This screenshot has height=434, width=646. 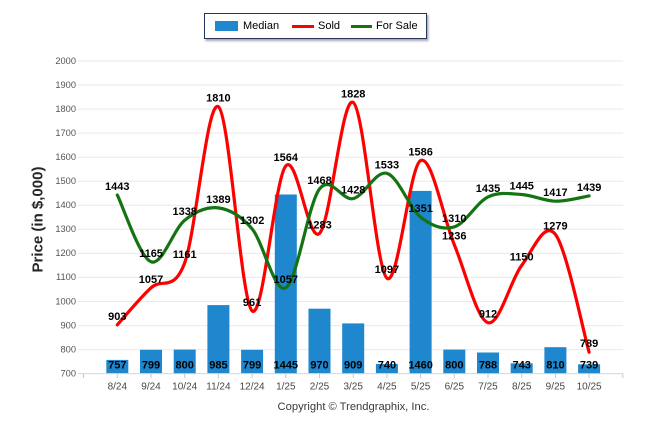 What do you see at coordinates (320, 387) in the screenshot?
I see `svg-text: 2/25` at bounding box center [320, 387].